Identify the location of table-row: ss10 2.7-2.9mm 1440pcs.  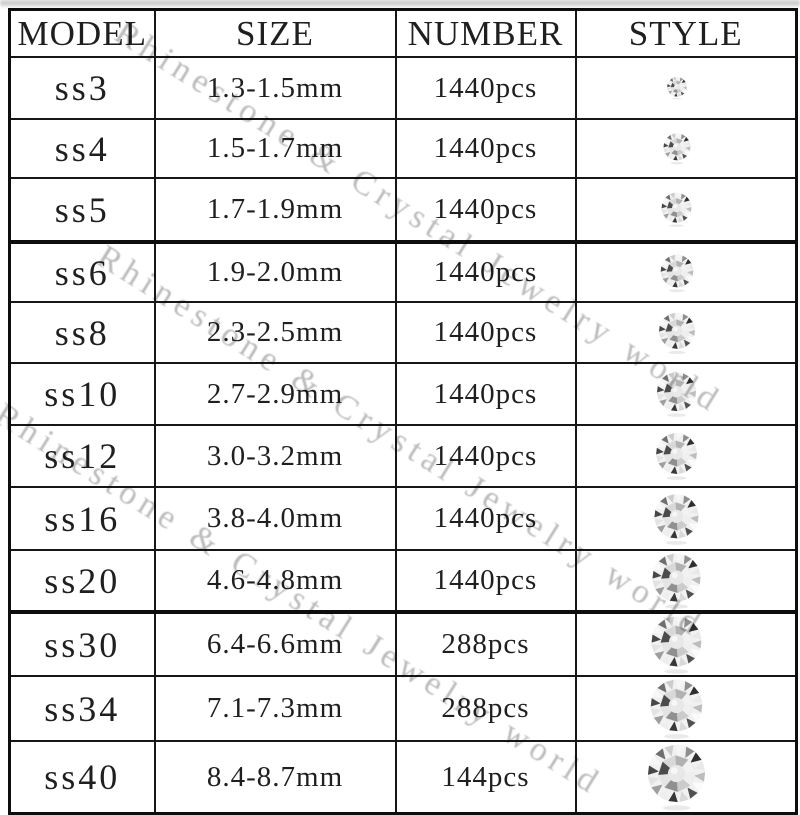
(403, 394).